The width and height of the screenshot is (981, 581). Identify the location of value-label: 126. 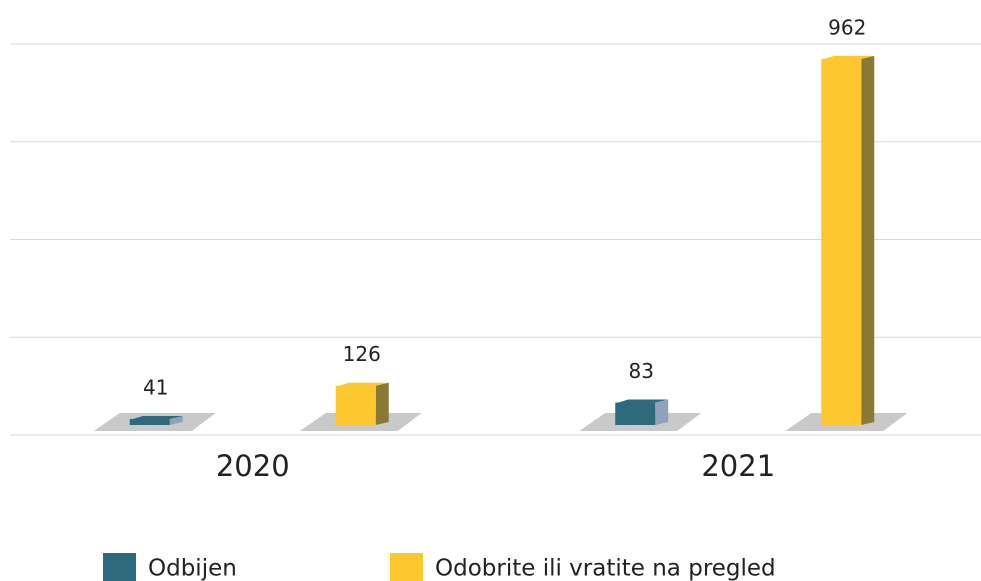
(362, 354).